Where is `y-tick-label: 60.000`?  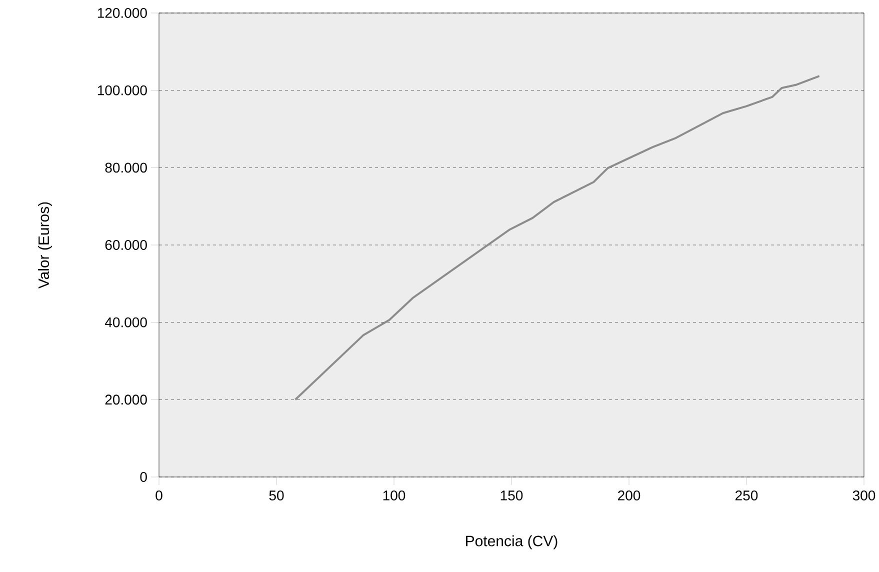 y-tick-label: 60.000 is located at coordinates (126, 245).